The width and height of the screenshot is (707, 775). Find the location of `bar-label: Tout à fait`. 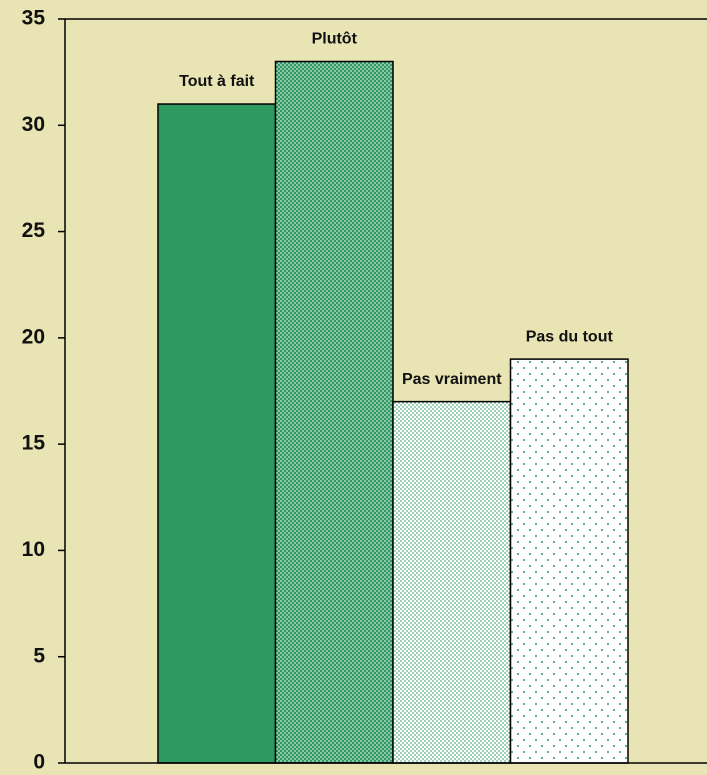

bar-label: Tout à fait is located at coordinates (217, 81).